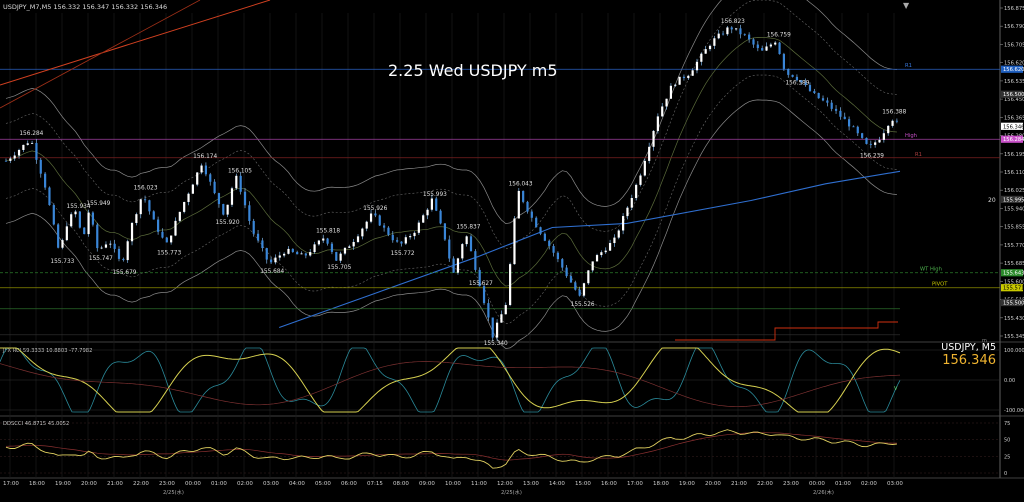 This screenshot has height=502, width=1024. Describe the element at coordinates (687, 484) in the screenshot. I see `time-tick-label: 19:00` at that location.